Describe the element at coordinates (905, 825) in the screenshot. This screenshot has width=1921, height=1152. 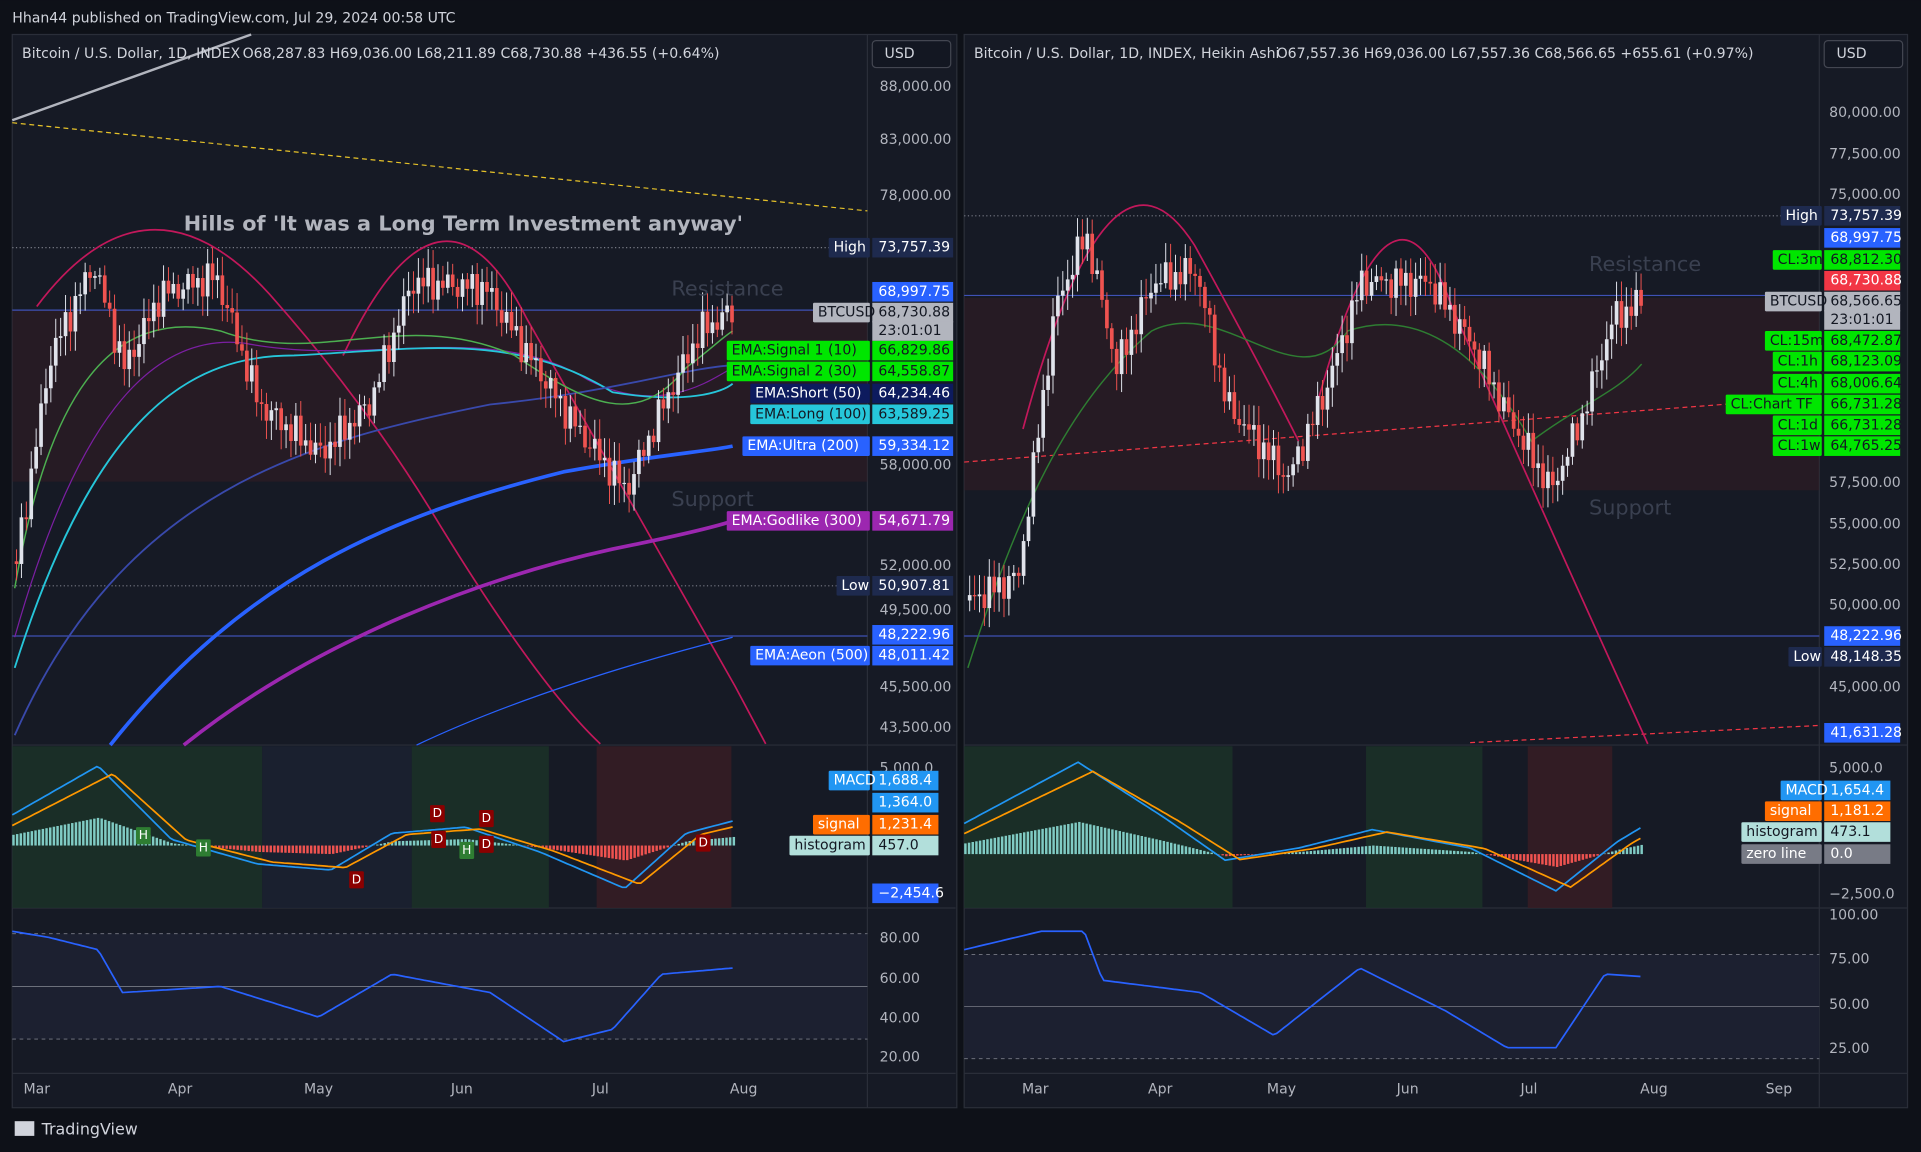
I see `price-tag-value: 1,231.4` at that location.